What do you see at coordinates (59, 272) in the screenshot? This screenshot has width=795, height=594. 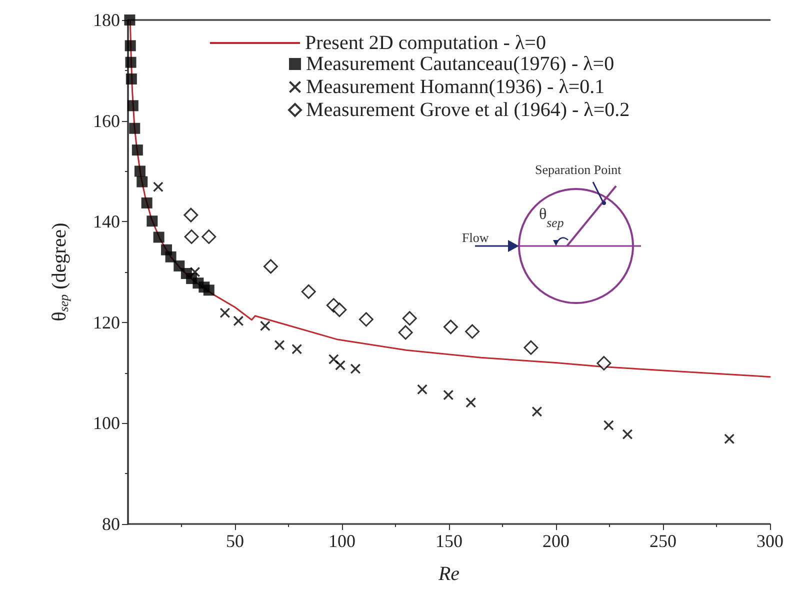 I see `y-axis-title: θsep (degree)` at bounding box center [59, 272].